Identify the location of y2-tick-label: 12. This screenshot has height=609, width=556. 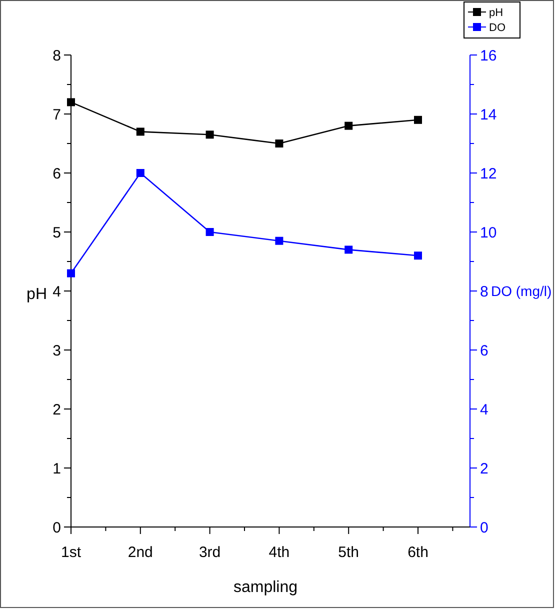
(488, 173).